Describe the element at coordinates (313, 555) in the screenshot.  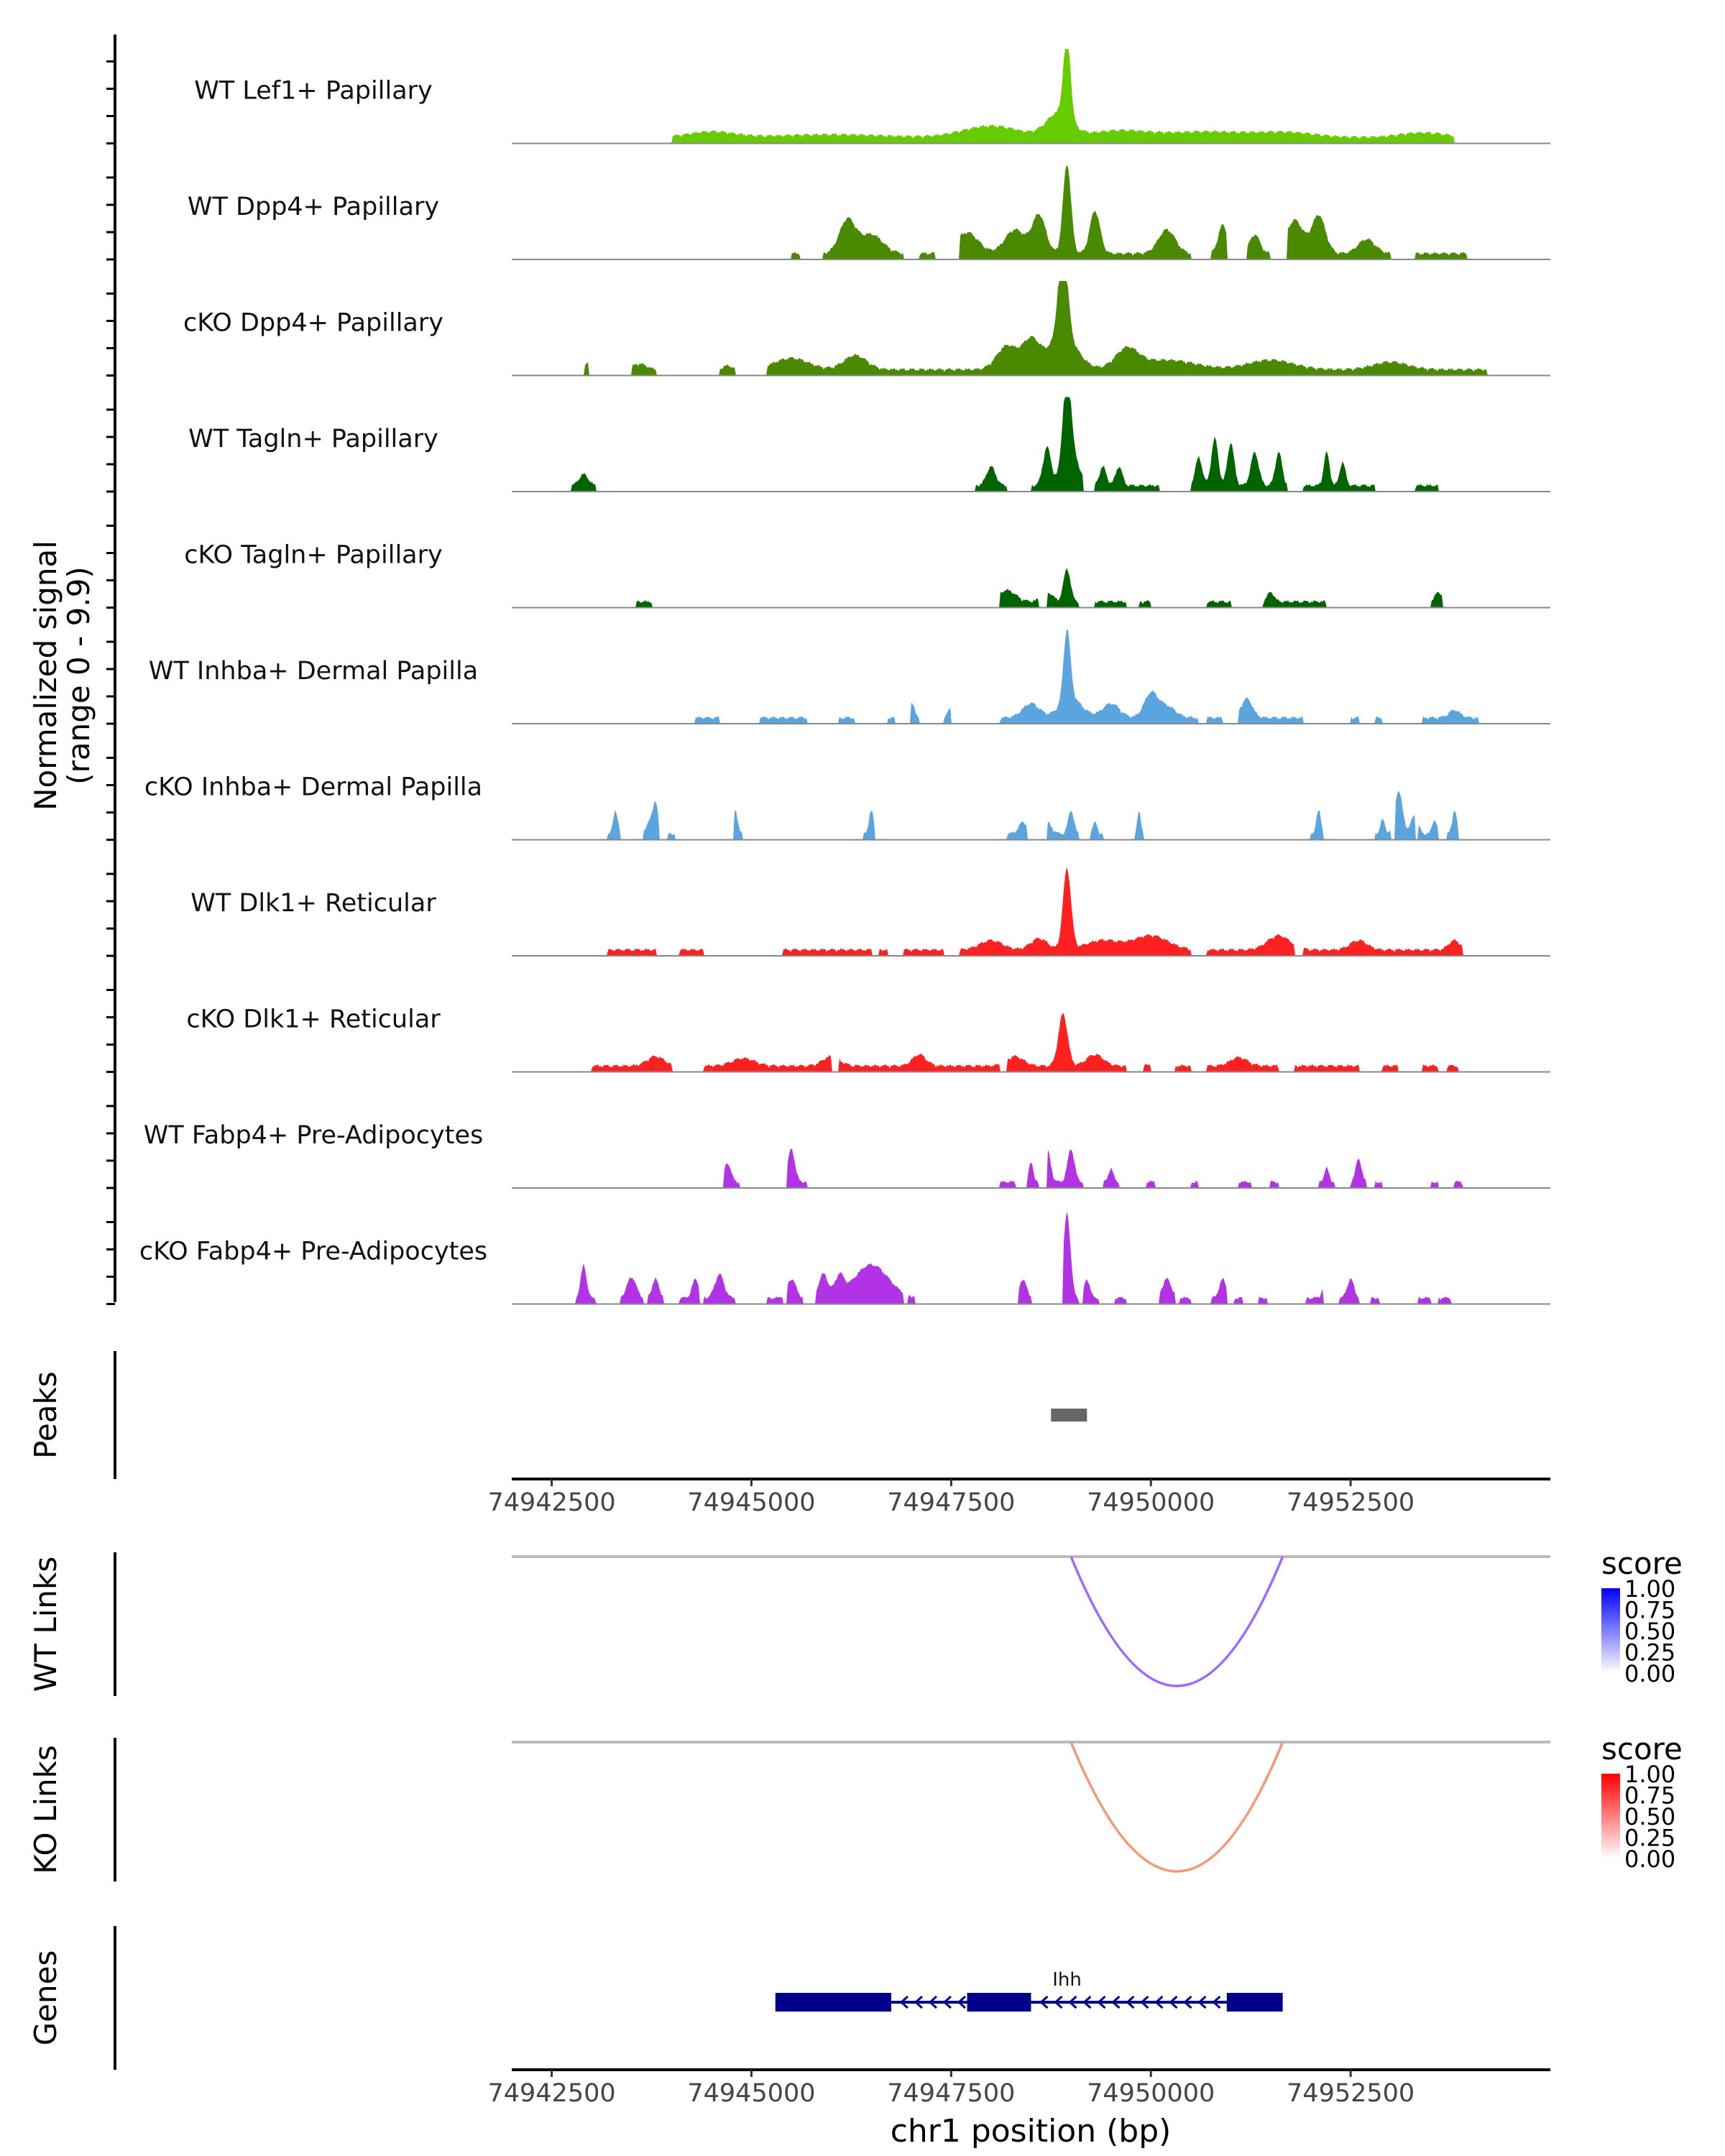
I see `track-label: cKO Tagln+ Papillary` at that location.